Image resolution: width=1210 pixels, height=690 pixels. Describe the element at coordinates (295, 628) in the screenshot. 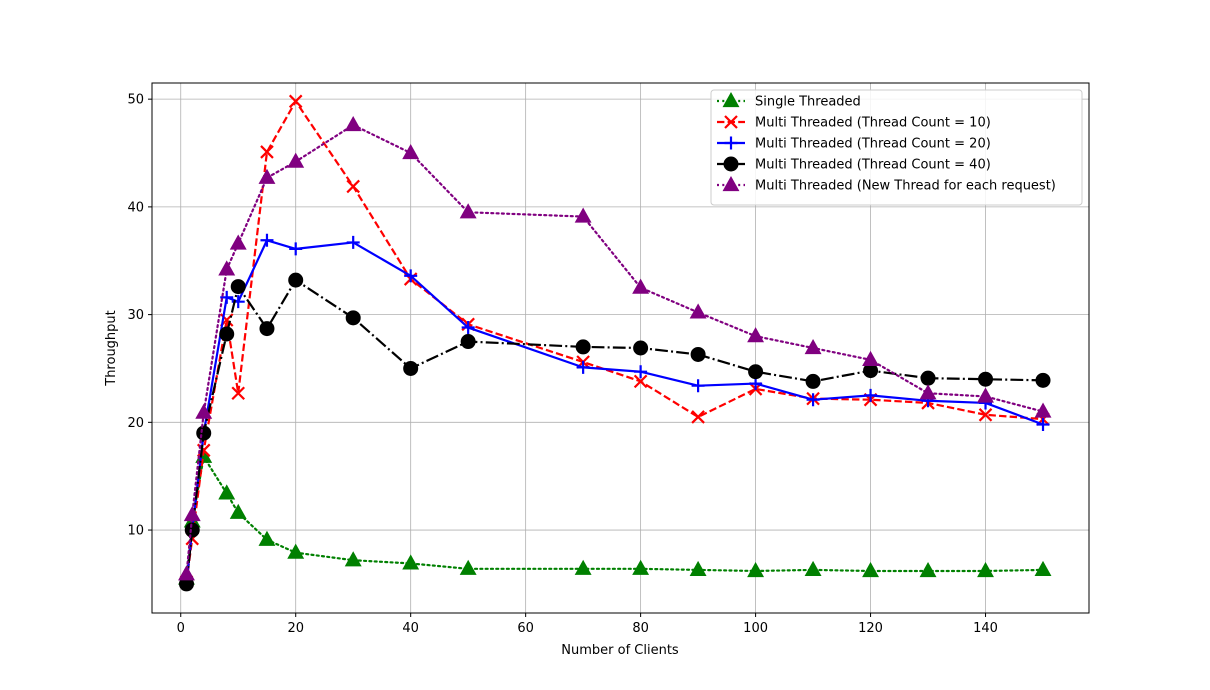

I see `x-tick-label: 20` at that location.